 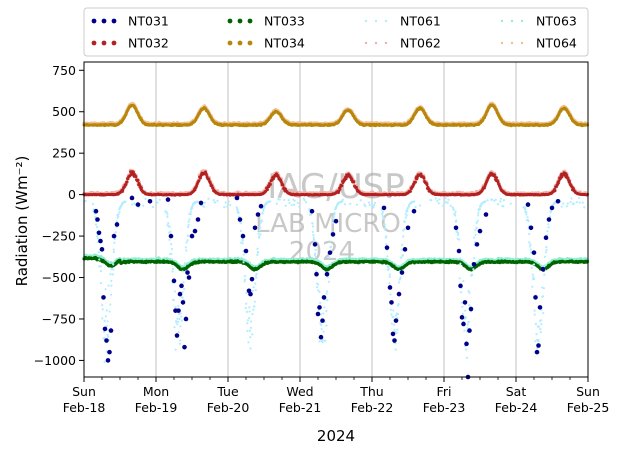 I want to click on legend-frame, so click(x=336, y=32).